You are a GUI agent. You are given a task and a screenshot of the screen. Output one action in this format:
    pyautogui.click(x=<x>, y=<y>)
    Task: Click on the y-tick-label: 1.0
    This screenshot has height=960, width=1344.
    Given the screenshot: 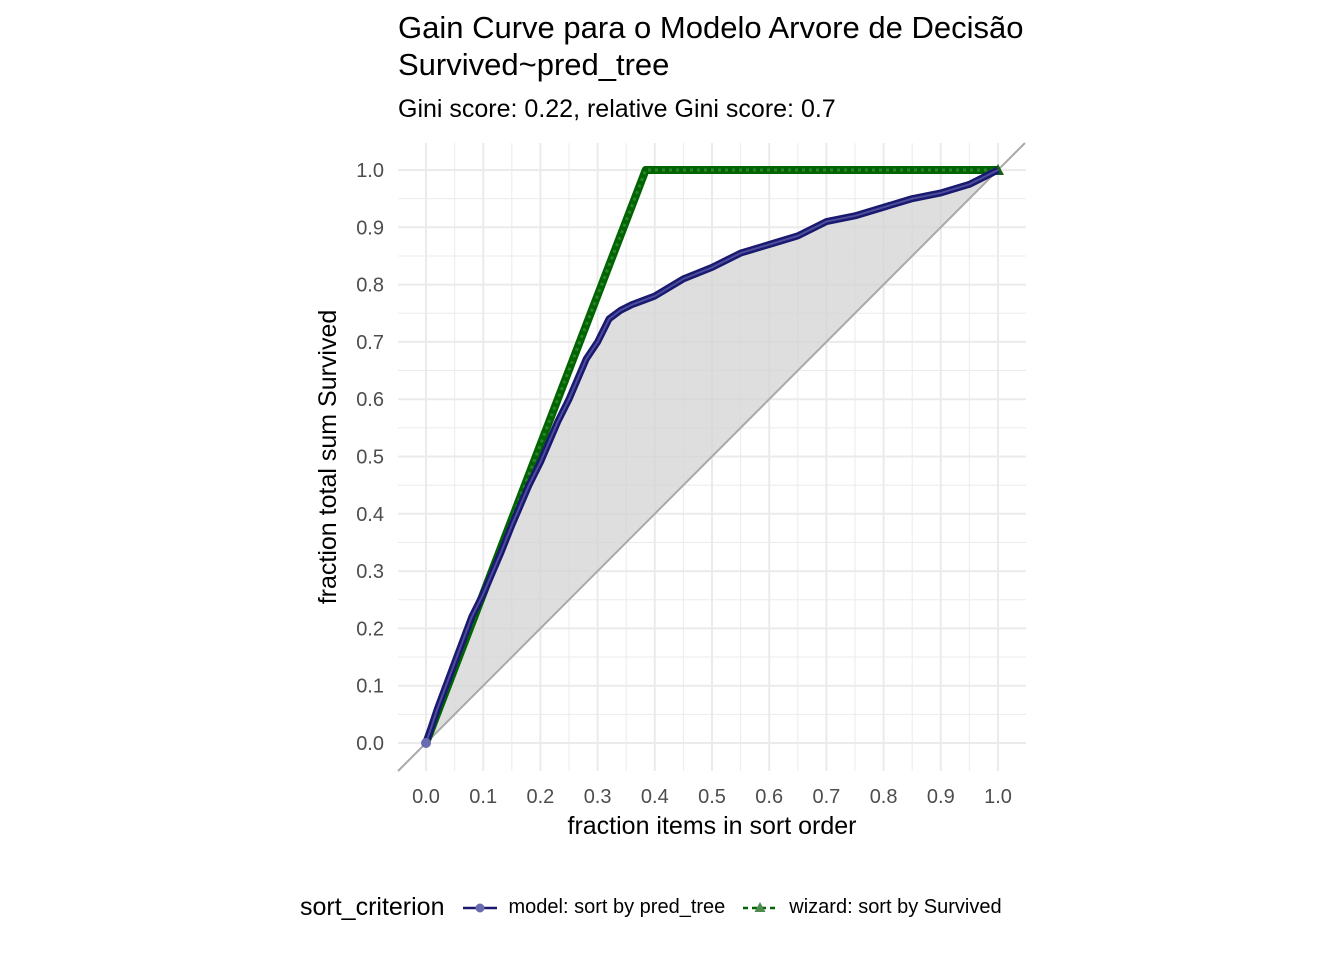 What is the action you would take?
    pyautogui.click(x=370, y=171)
    